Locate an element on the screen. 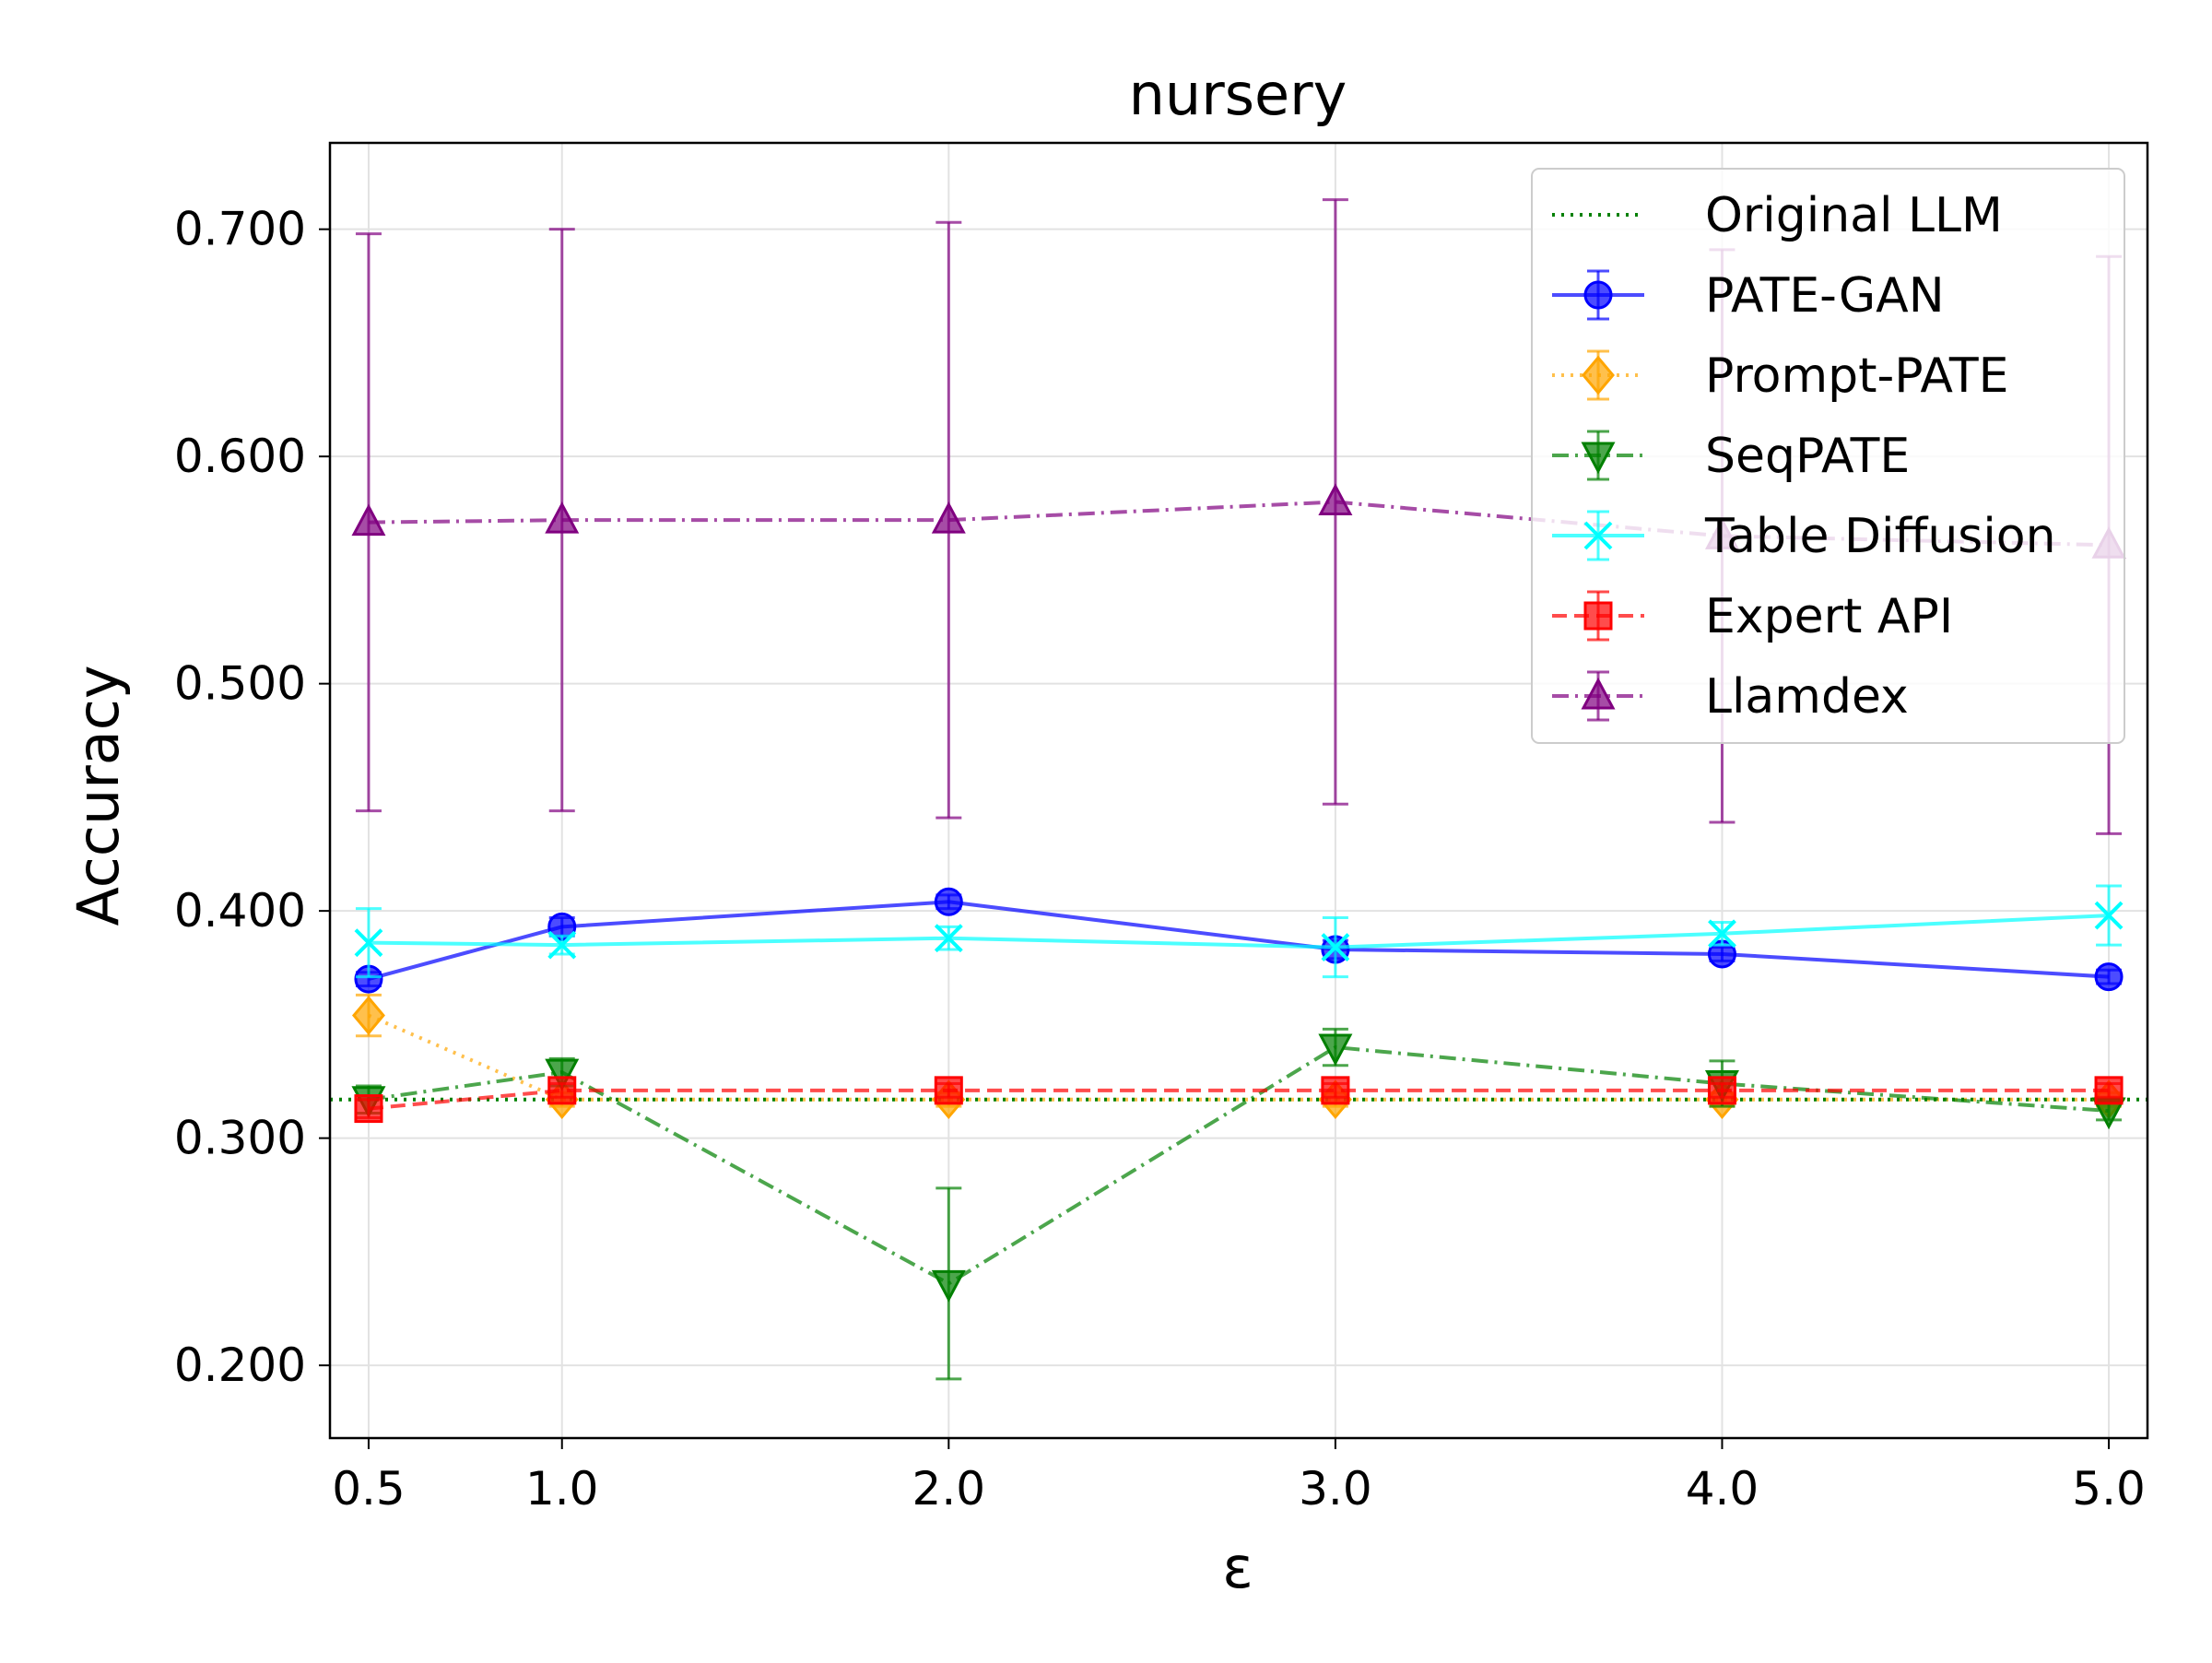 The height and width of the screenshot is (1663, 2212). legend-label: Expert API is located at coordinates (1829, 616).